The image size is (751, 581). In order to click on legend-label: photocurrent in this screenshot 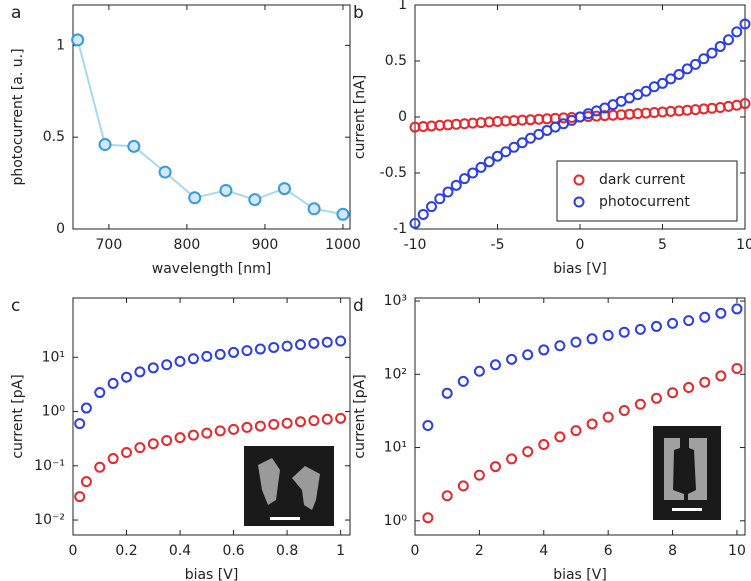, I will do `click(644, 202)`.